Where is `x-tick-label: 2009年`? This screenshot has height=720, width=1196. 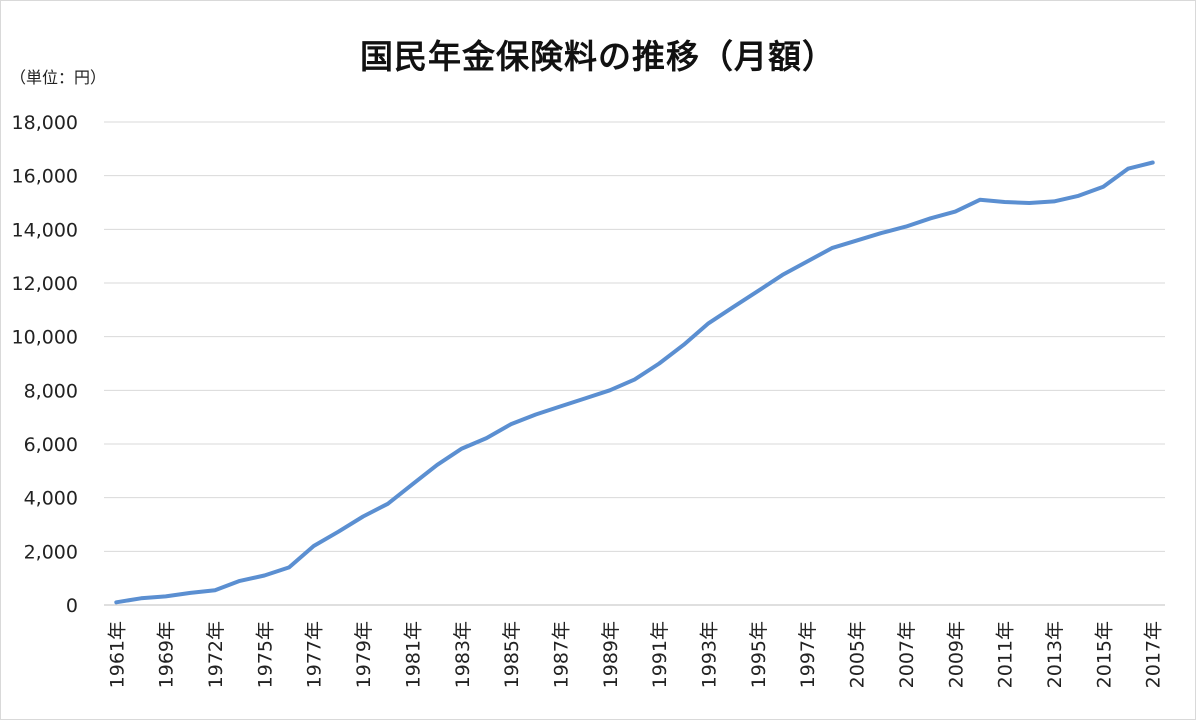 x-tick-label: 2009年 is located at coordinates (956, 654).